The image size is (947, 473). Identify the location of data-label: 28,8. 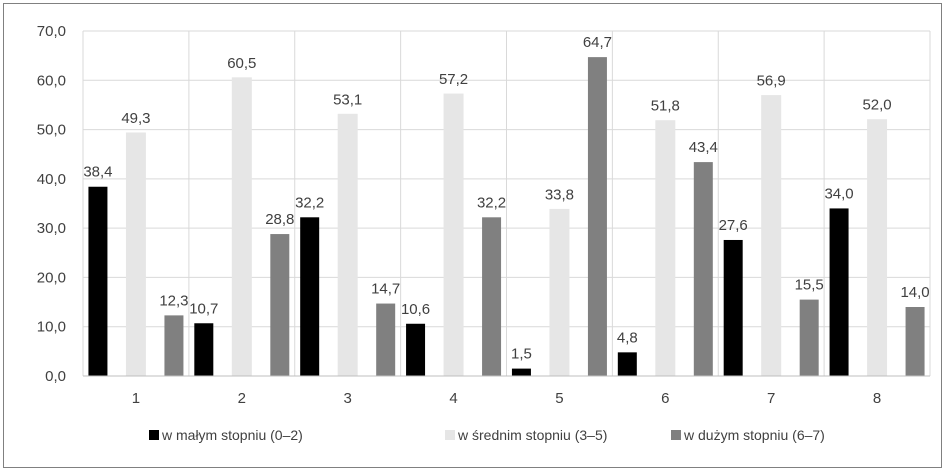
(279, 219).